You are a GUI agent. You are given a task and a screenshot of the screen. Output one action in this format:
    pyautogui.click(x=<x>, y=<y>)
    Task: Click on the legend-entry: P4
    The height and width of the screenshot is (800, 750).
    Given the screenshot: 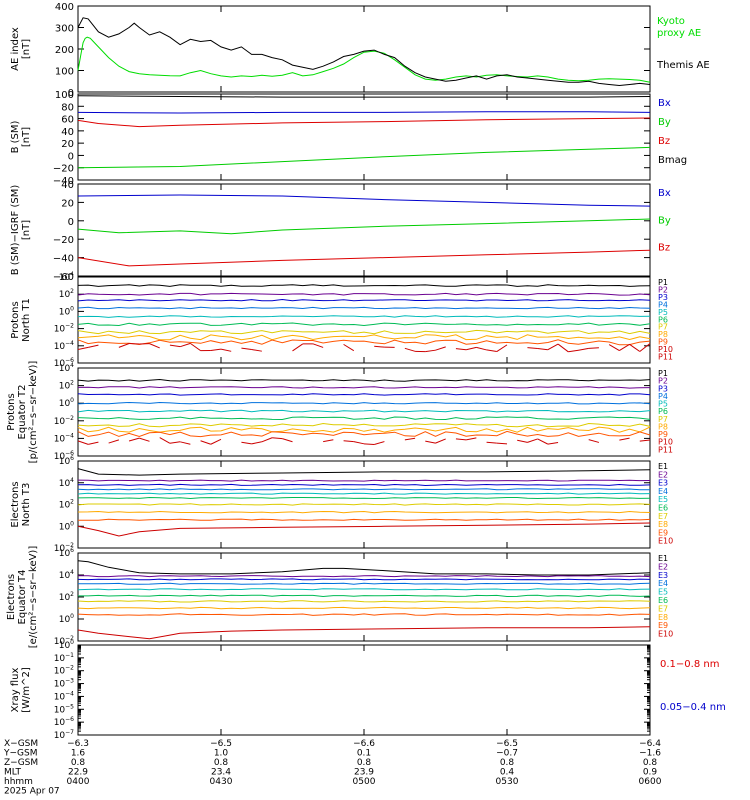 What is the action you would take?
    pyautogui.click(x=663, y=304)
    